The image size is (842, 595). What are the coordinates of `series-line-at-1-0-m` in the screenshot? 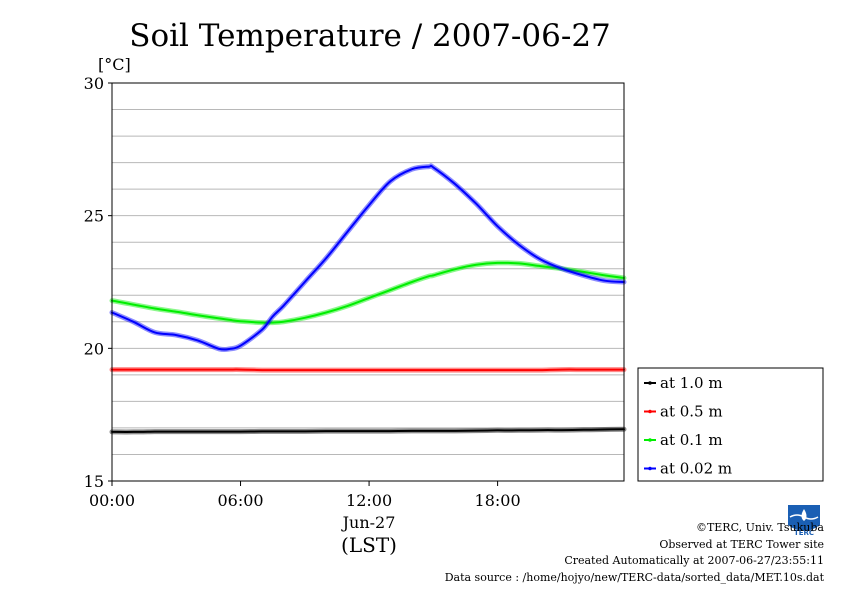 It's located at (368, 430).